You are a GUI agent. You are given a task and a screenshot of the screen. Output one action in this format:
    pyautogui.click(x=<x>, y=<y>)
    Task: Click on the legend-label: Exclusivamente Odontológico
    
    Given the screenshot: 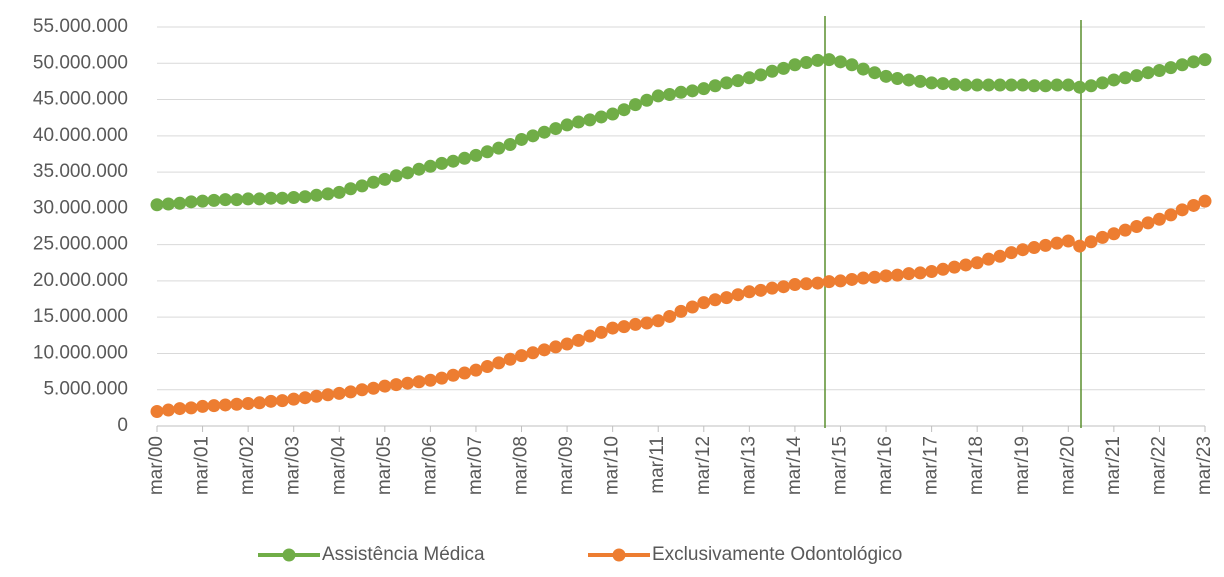 What is the action you would take?
    pyautogui.click(x=777, y=554)
    